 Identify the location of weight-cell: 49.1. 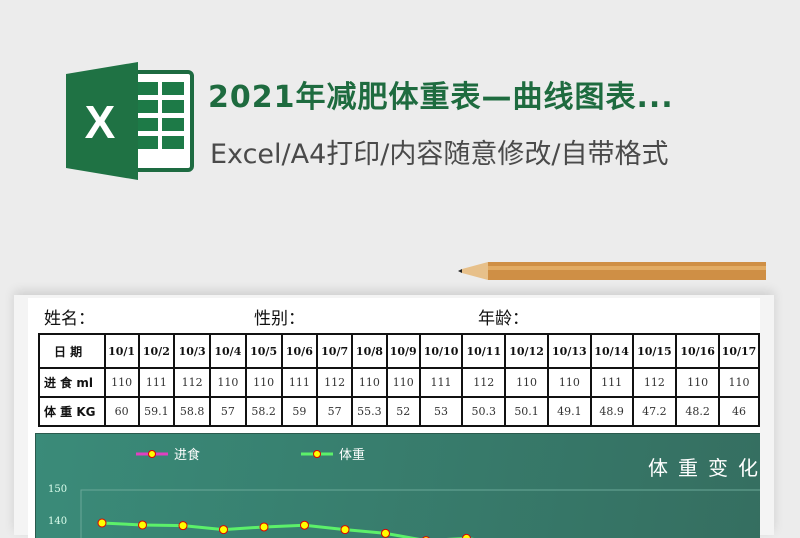
(569, 411).